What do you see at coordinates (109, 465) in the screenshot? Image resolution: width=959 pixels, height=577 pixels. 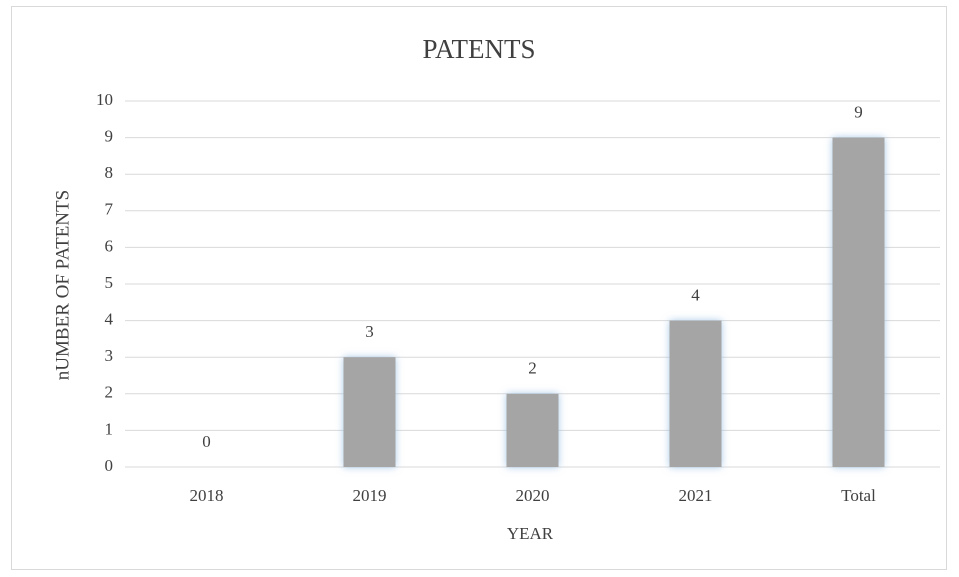 I see `y-tick-label: 0` at bounding box center [109, 465].